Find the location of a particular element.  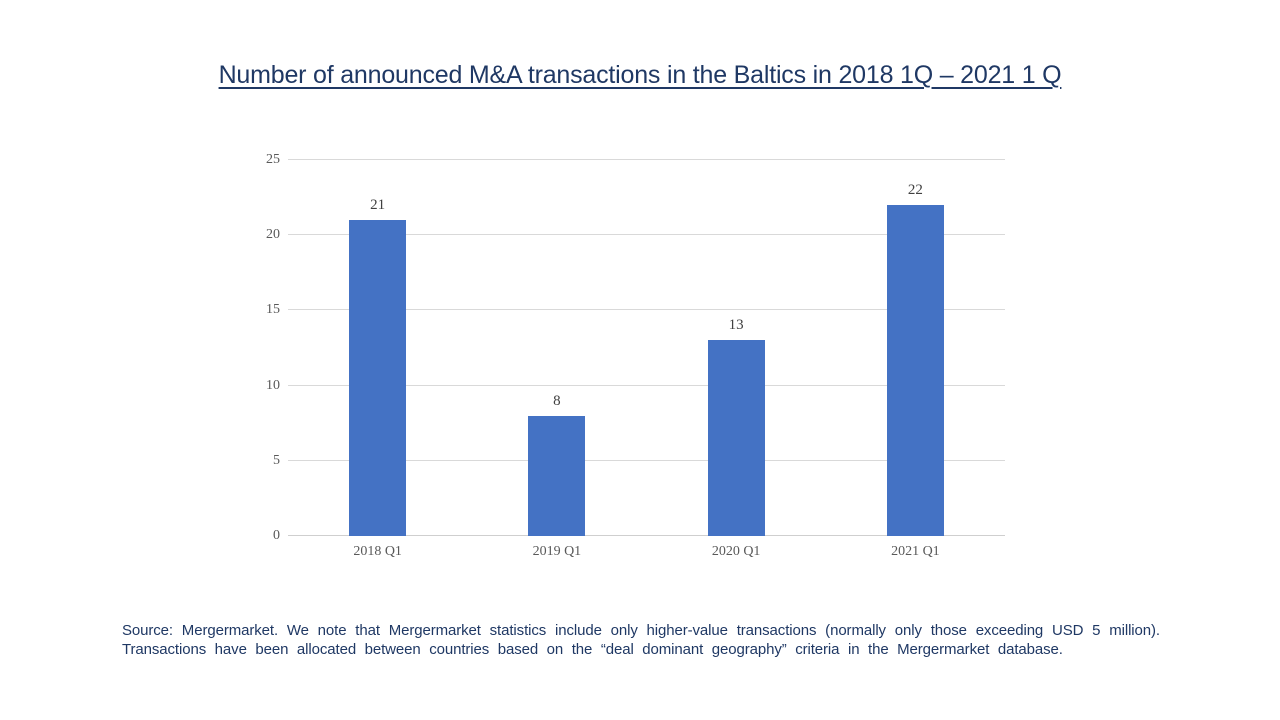

bar-2018-q1 is located at coordinates (378, 378).